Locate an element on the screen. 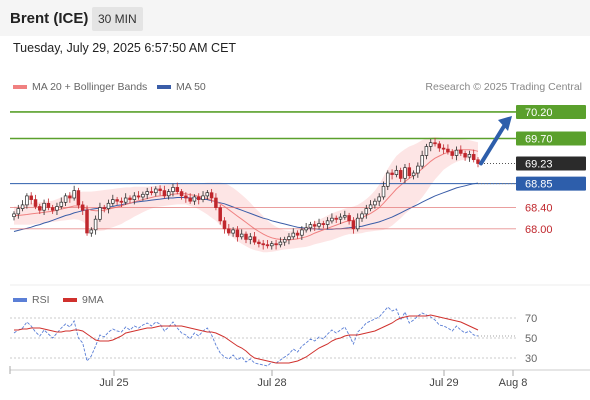 This screenshot has height=400, width=590. x-tick-label: Aug 8 is located at coordinates (513, 383).